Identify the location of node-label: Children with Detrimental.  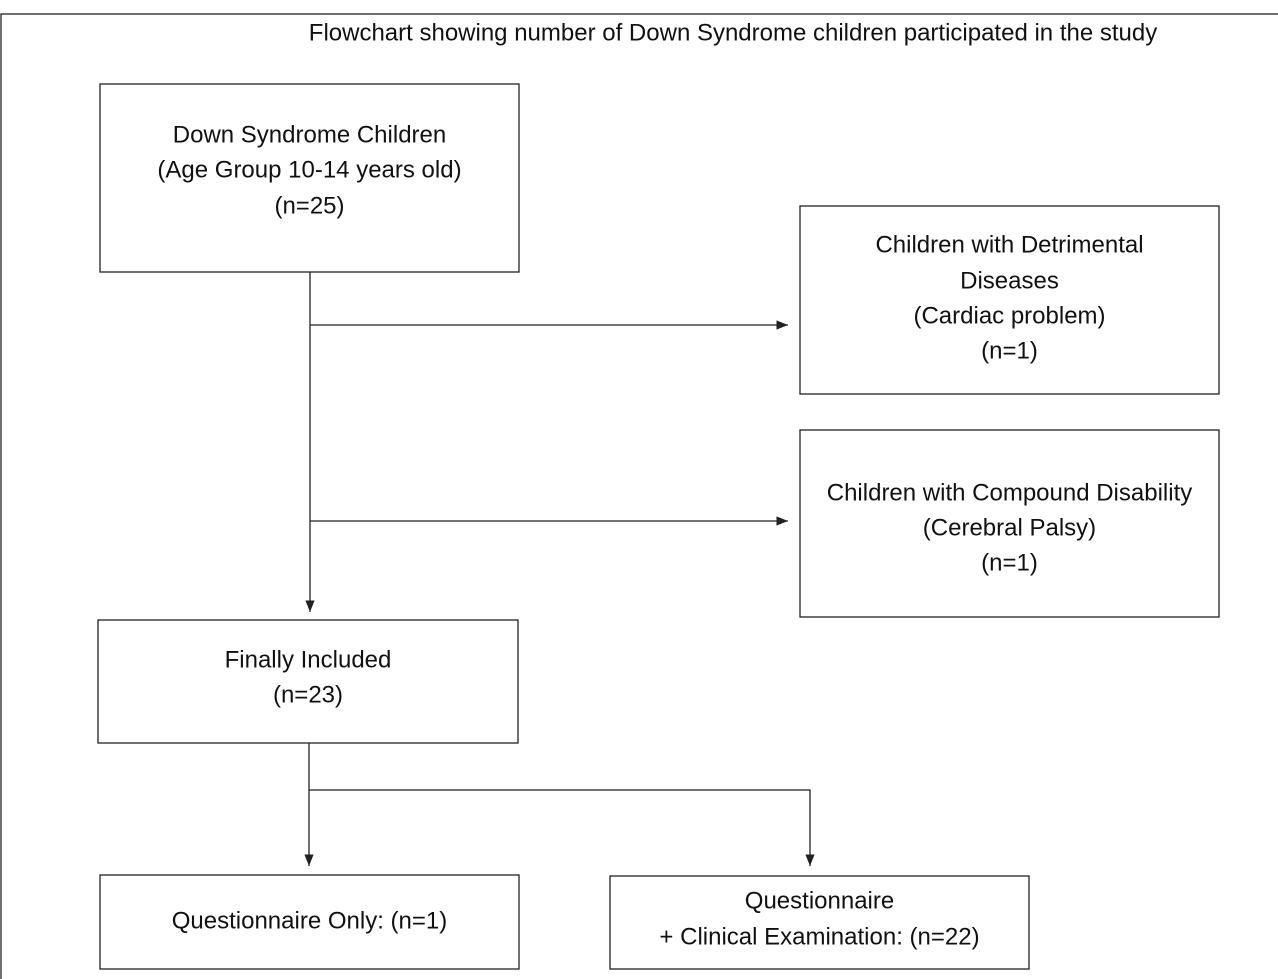
(1009, 244).